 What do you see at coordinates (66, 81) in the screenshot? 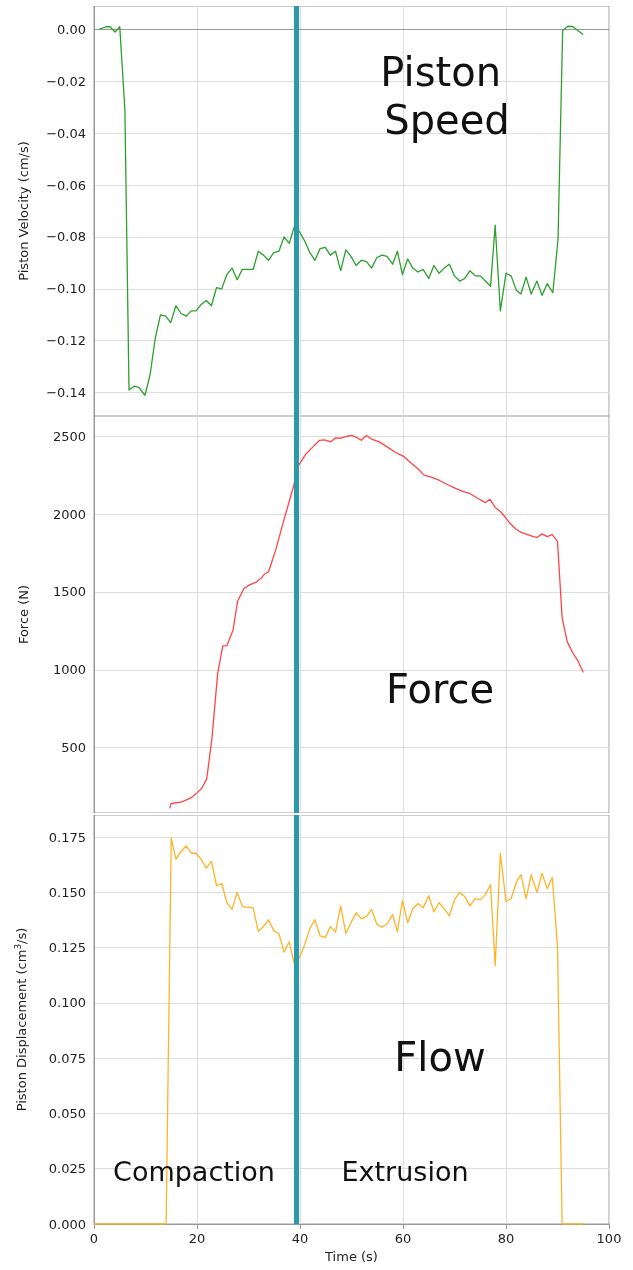
I see `y-tick-label: −0.02` at bounding box center [66, 81].